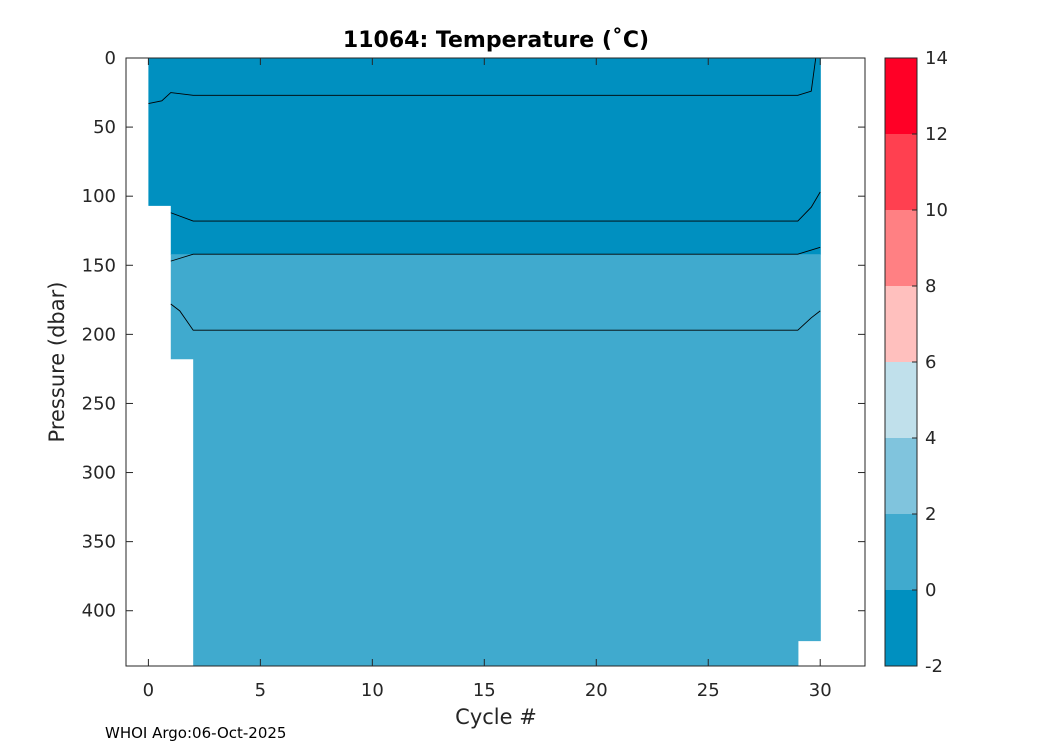 The image size is (1050, 750). I want to click on x-tick-label: 10, so click(372, 690).